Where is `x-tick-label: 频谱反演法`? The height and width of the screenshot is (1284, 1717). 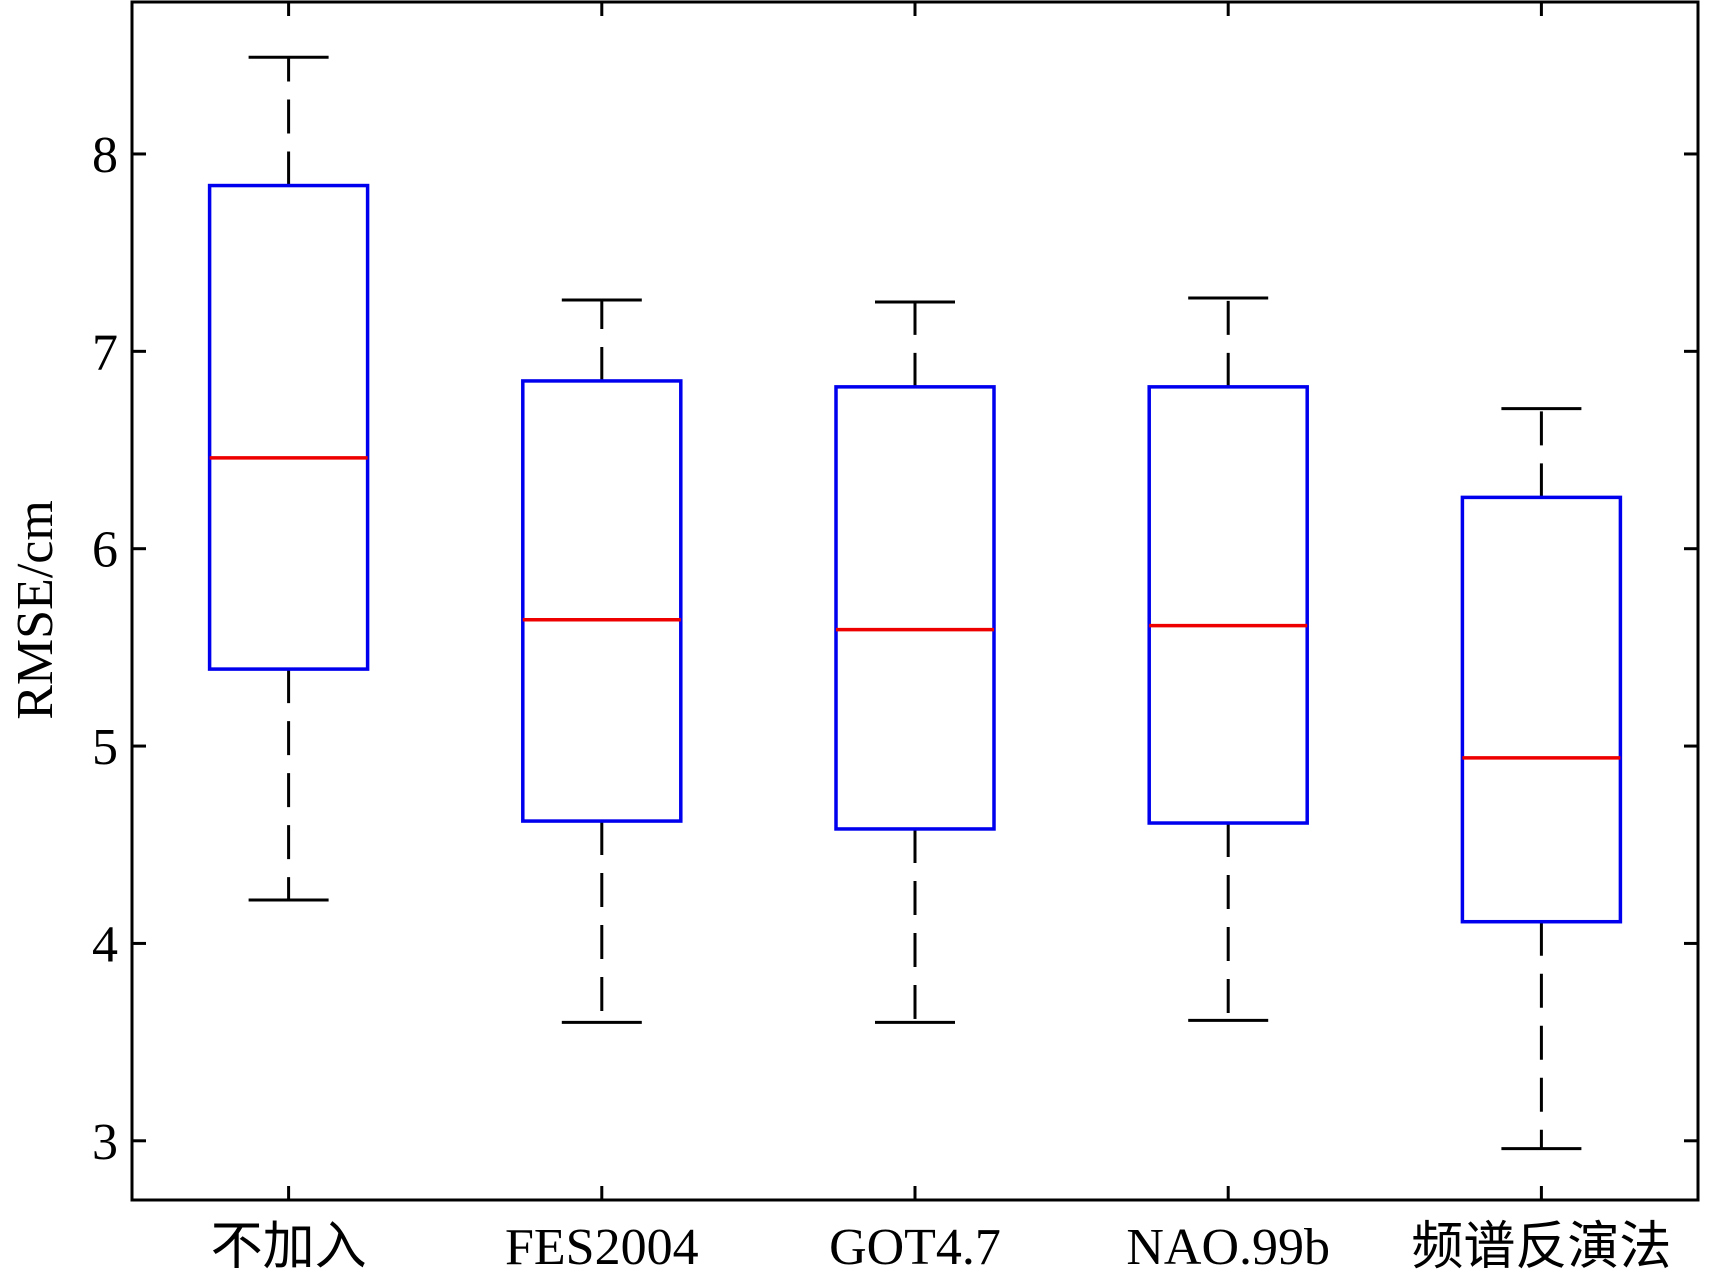 x-tick-label: 频谱反演法 is located at coordinates (1541, 1247).